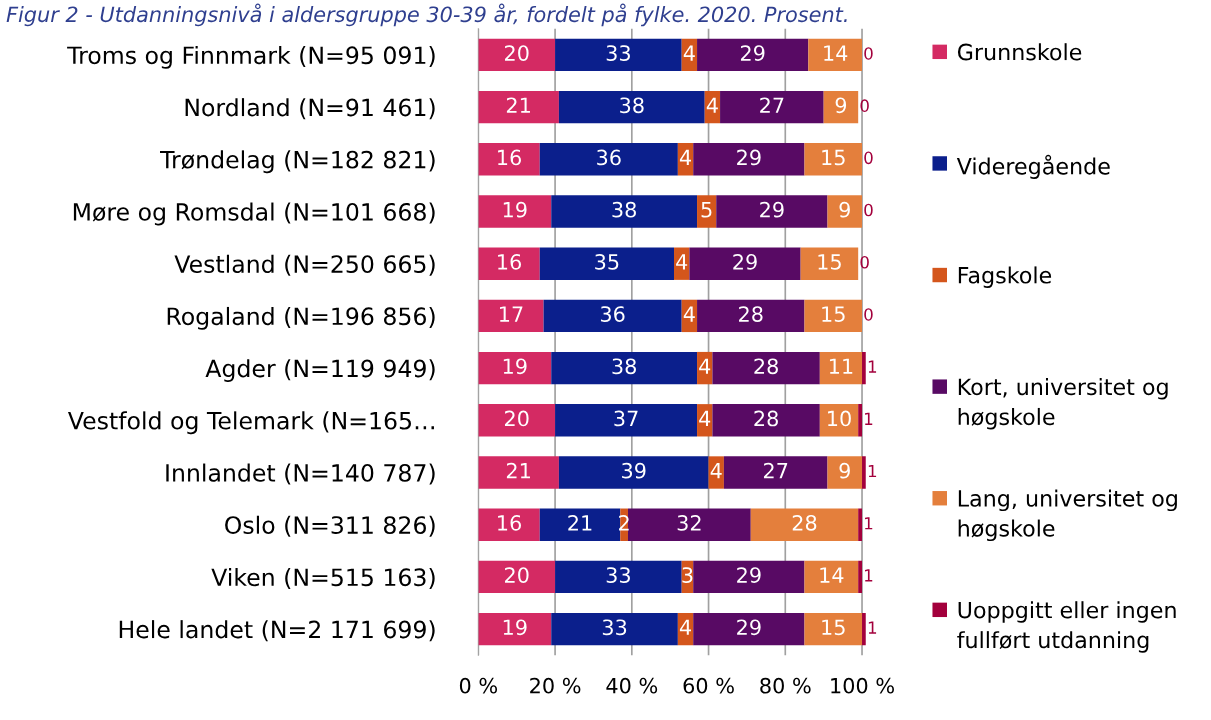 The width and height of the screenshot is (1211, 720). I want to click on y-tick-label: Vestland (N=250 665), so click(304, 265).